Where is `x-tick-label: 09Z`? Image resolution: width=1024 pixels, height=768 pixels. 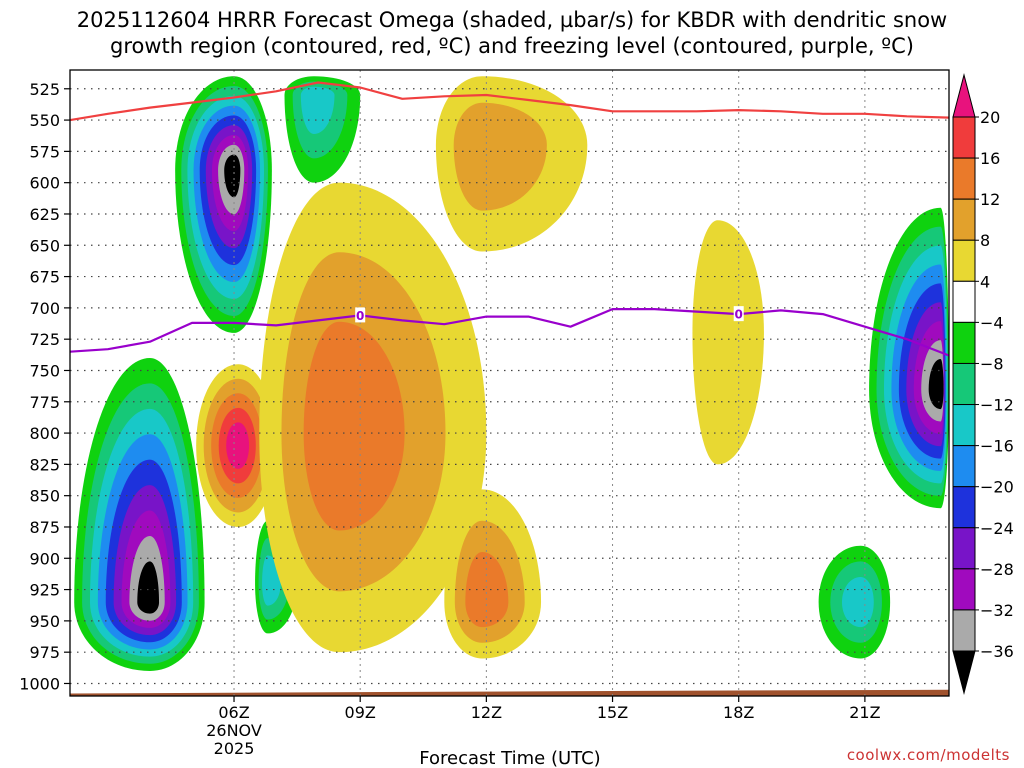
x-tick-label: 09Z is located at coordinates (360, 712).